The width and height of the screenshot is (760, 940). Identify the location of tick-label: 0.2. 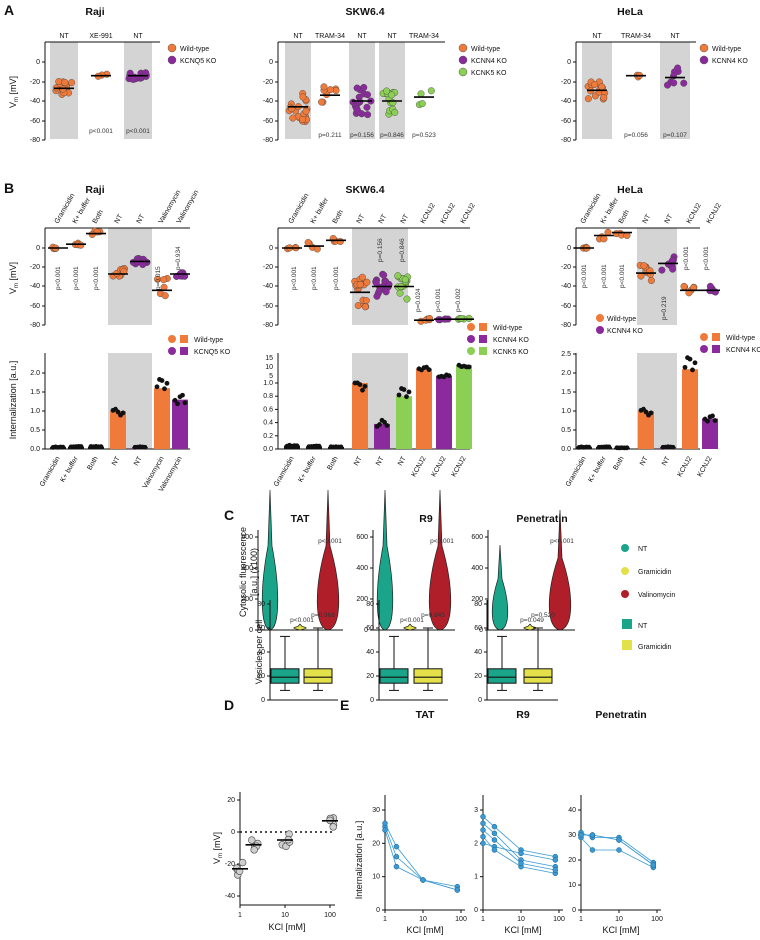
(268, 436).